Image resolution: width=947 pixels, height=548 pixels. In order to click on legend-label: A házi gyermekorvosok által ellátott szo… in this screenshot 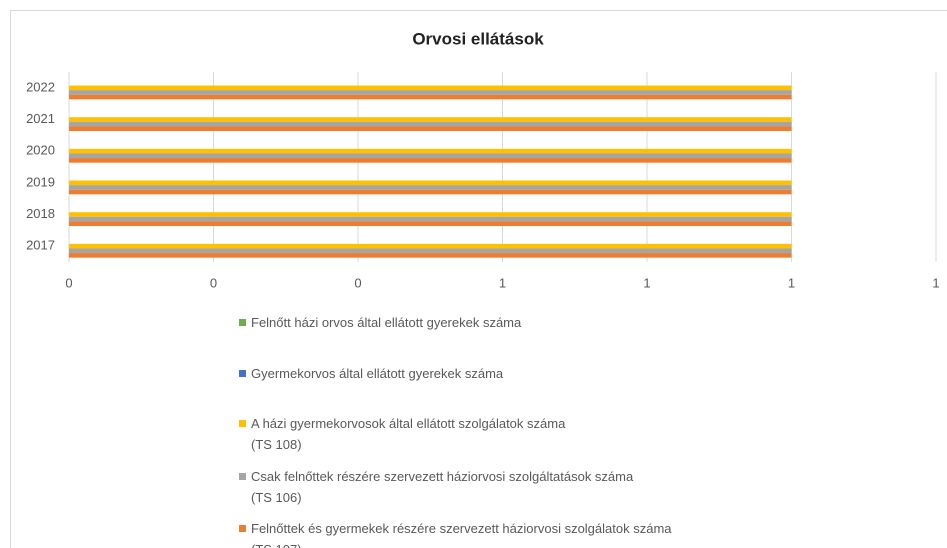, I will do `click(408, 434)`.